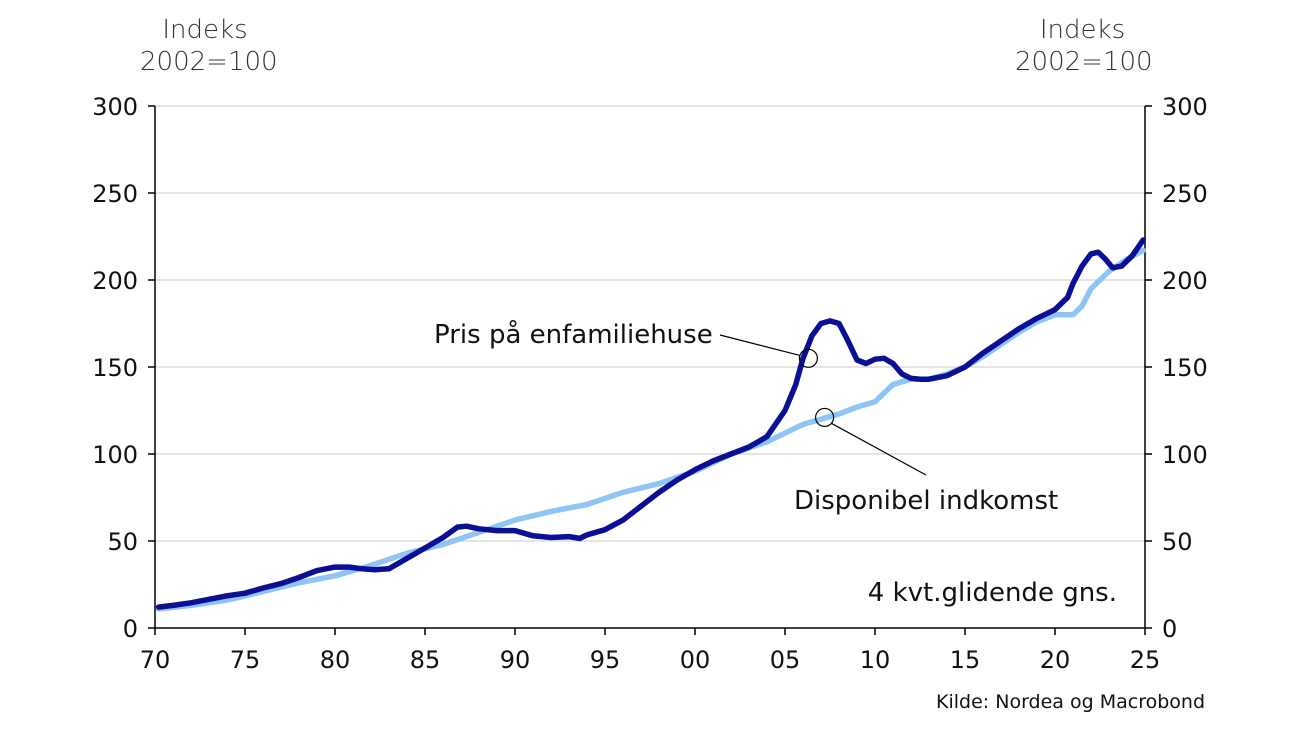 The image size is (1300, 731). What do you see at coordinates (1177, 542) in the screenshot?
I see `y-right-tick-label-50: 50` at bounding box center [1177, 542].